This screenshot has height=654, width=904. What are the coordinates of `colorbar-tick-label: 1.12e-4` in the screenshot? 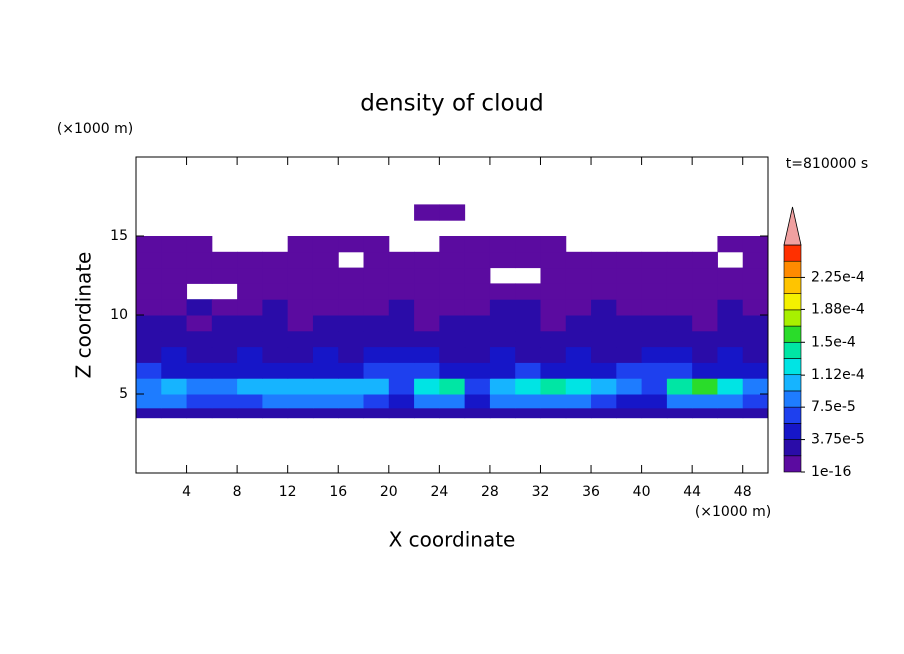 It's located at (838, 375).